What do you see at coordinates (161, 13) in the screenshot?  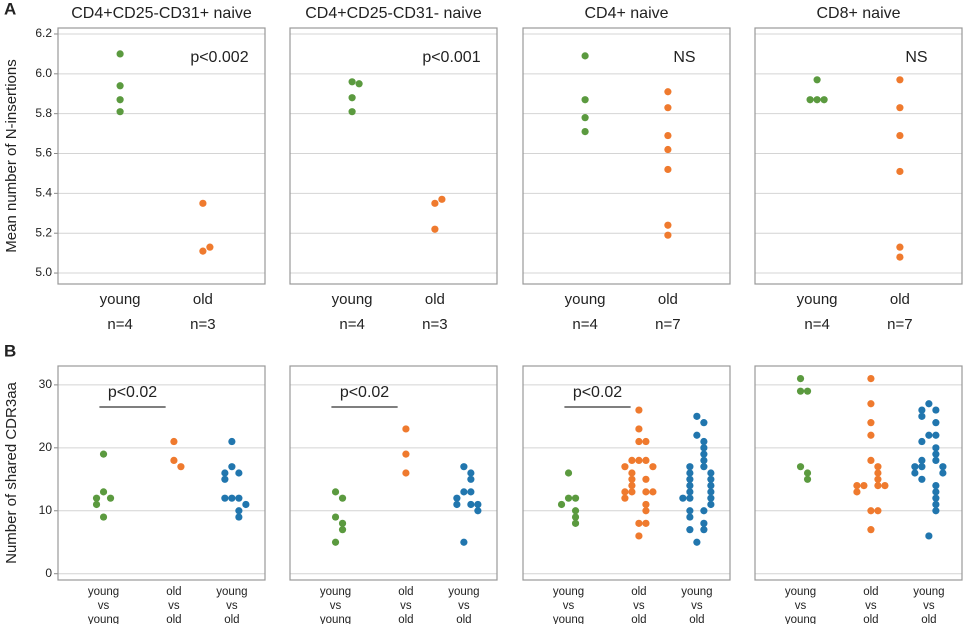 I see `panel-title: CD4+CD25-CD31+ naive` at bounding box center [161, 13].